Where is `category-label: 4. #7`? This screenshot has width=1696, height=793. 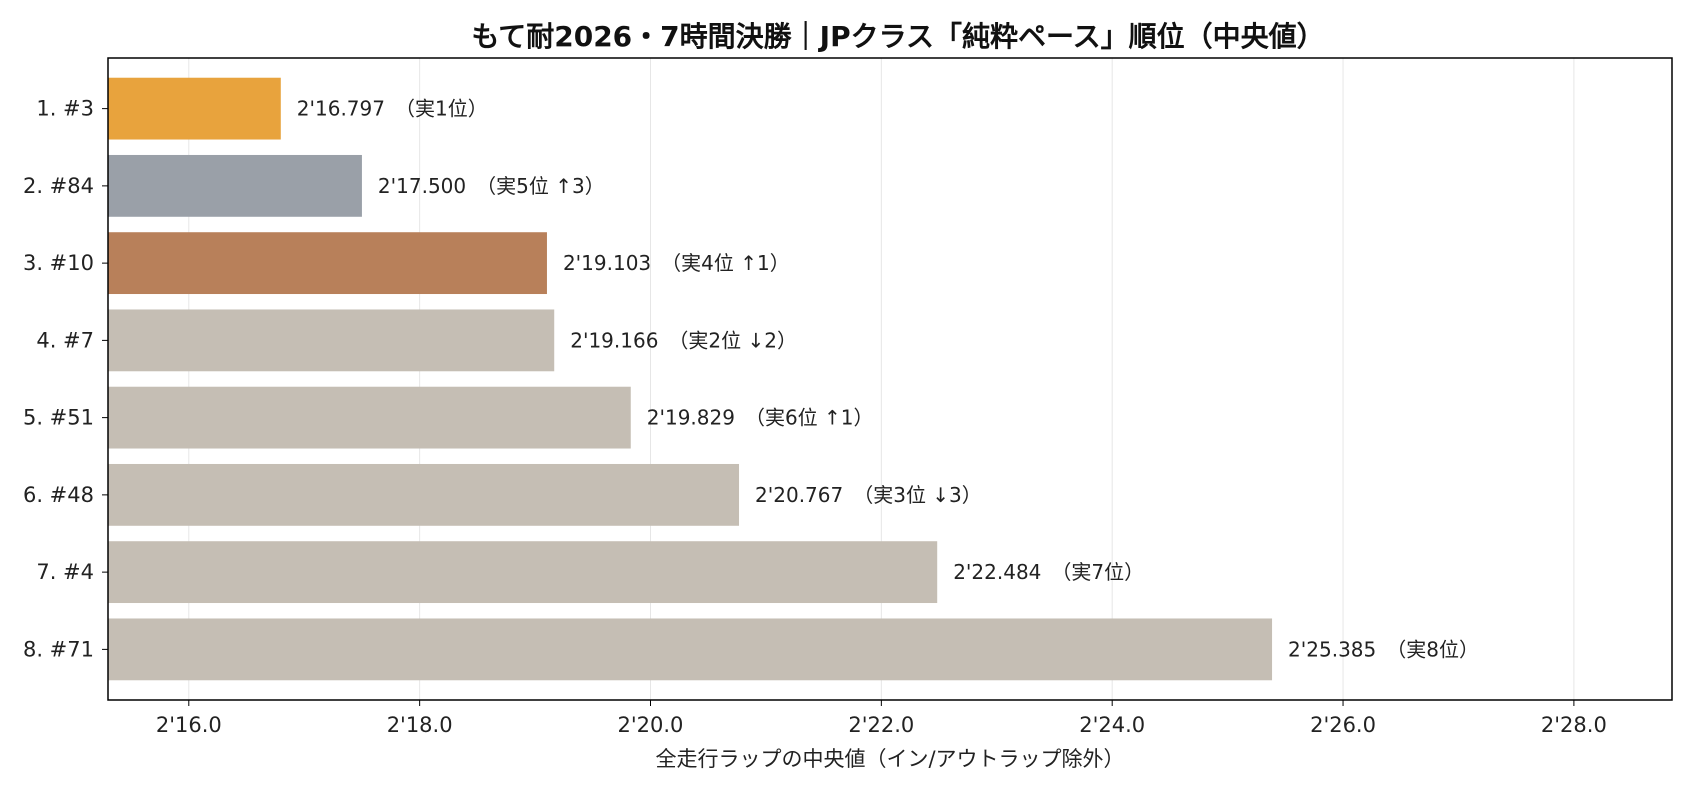 category-label: 4. #7 is located at coordinates (65, 340).